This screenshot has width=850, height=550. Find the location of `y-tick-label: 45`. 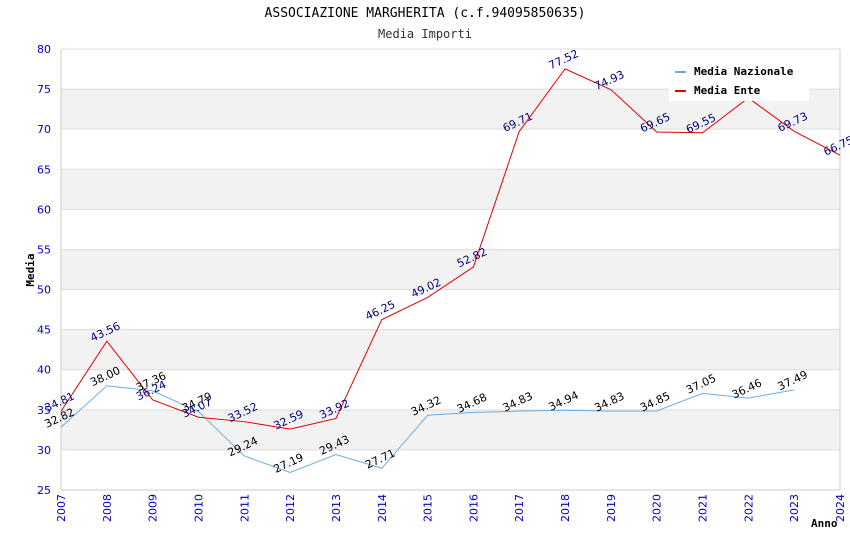

y-tick-label: 45 is located at coordinates (44, 330).